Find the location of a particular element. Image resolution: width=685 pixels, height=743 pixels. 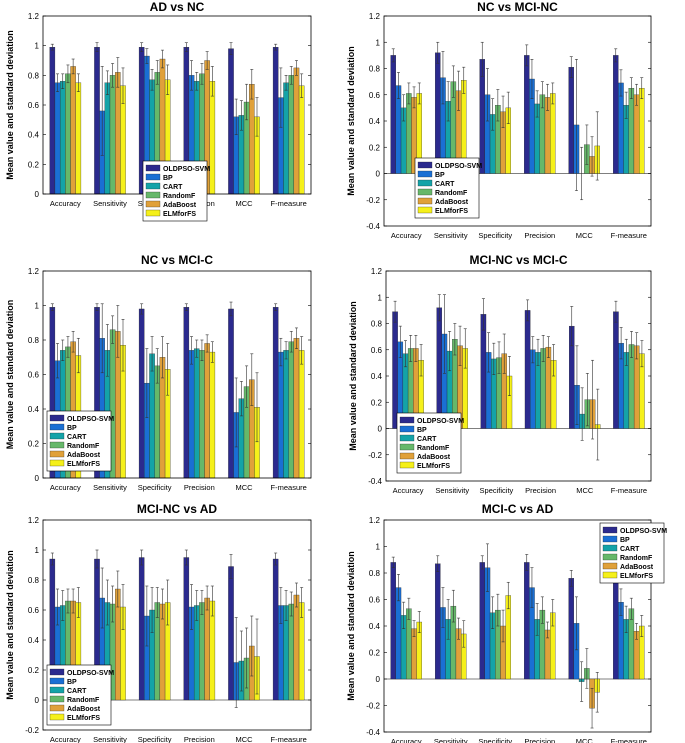

y-tick-label: 0 is located at coordinates (37, 700).